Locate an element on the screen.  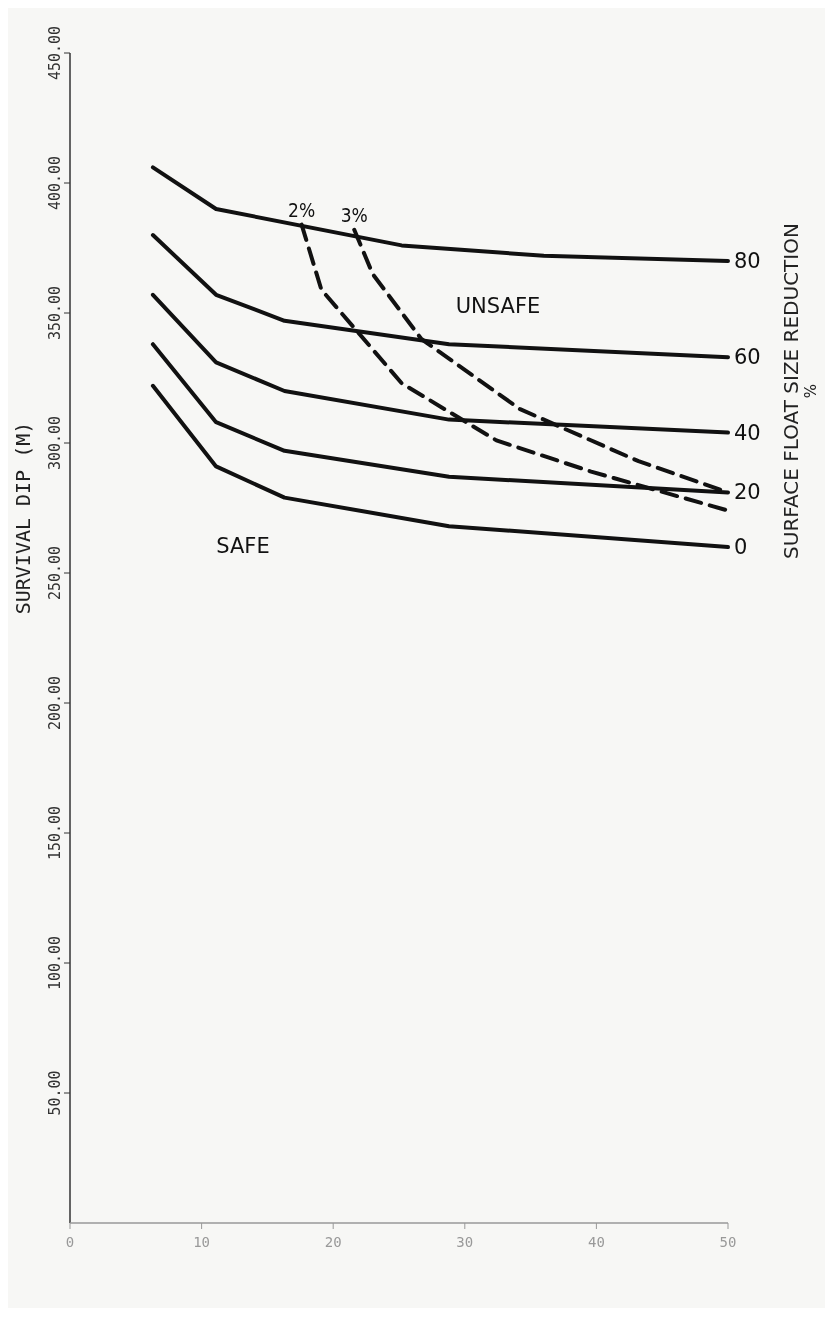
series-label: 2% is located at coordinates (302, 209).